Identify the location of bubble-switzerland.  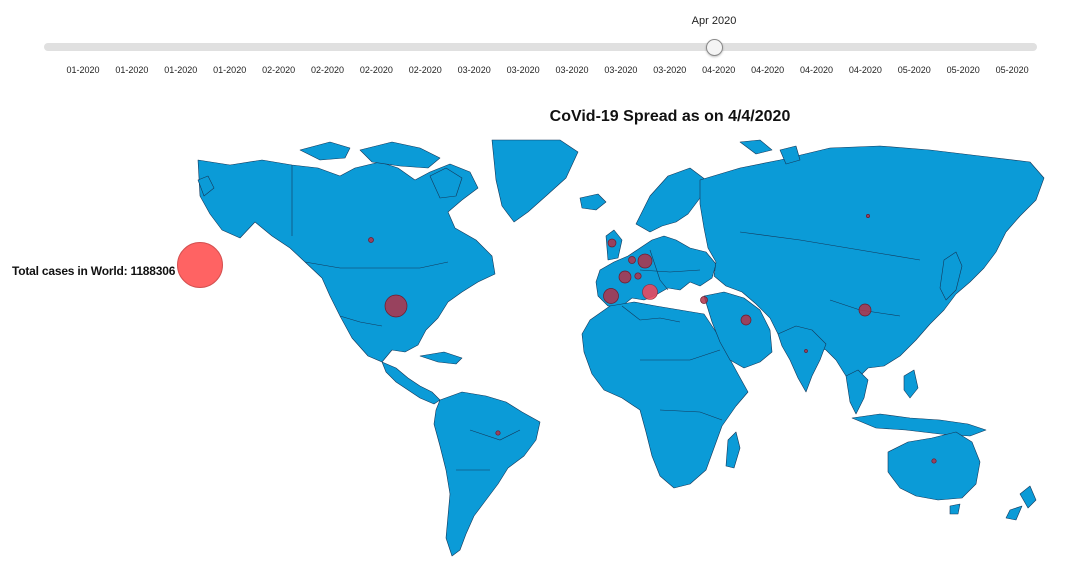
(638, 276).